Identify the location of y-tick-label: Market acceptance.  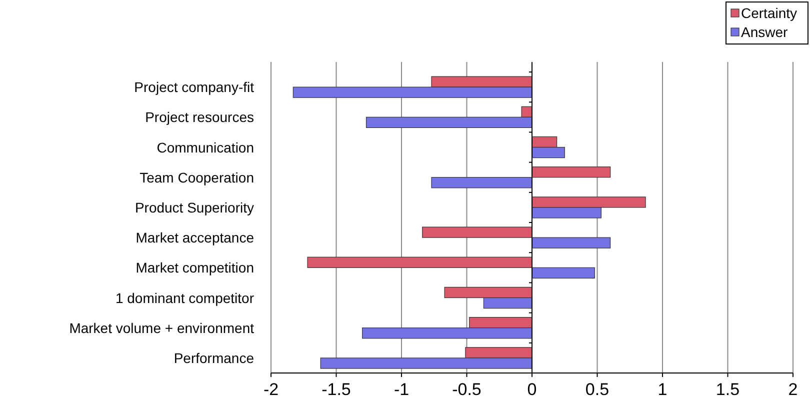
(195, 238).